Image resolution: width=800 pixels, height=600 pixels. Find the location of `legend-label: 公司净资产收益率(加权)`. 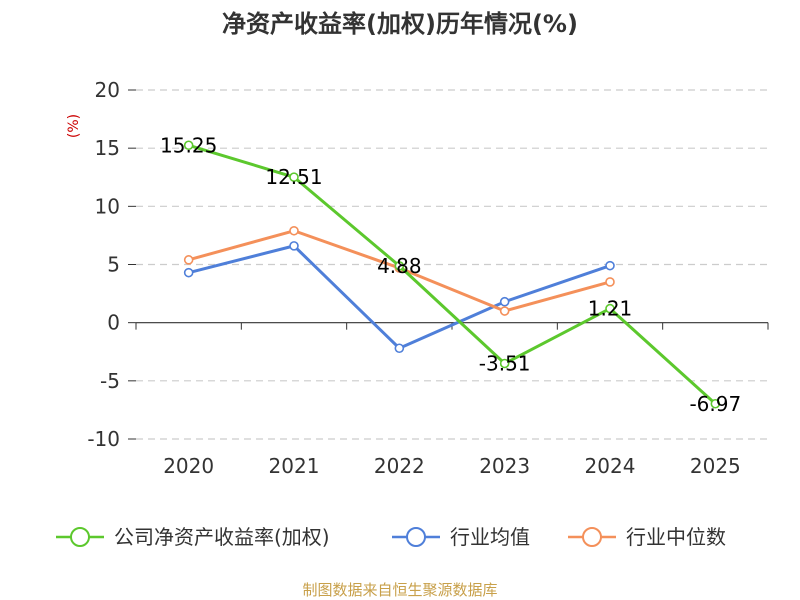

legend-label: 公司净资产收益率(加权) is located at coordinates (222, 537).